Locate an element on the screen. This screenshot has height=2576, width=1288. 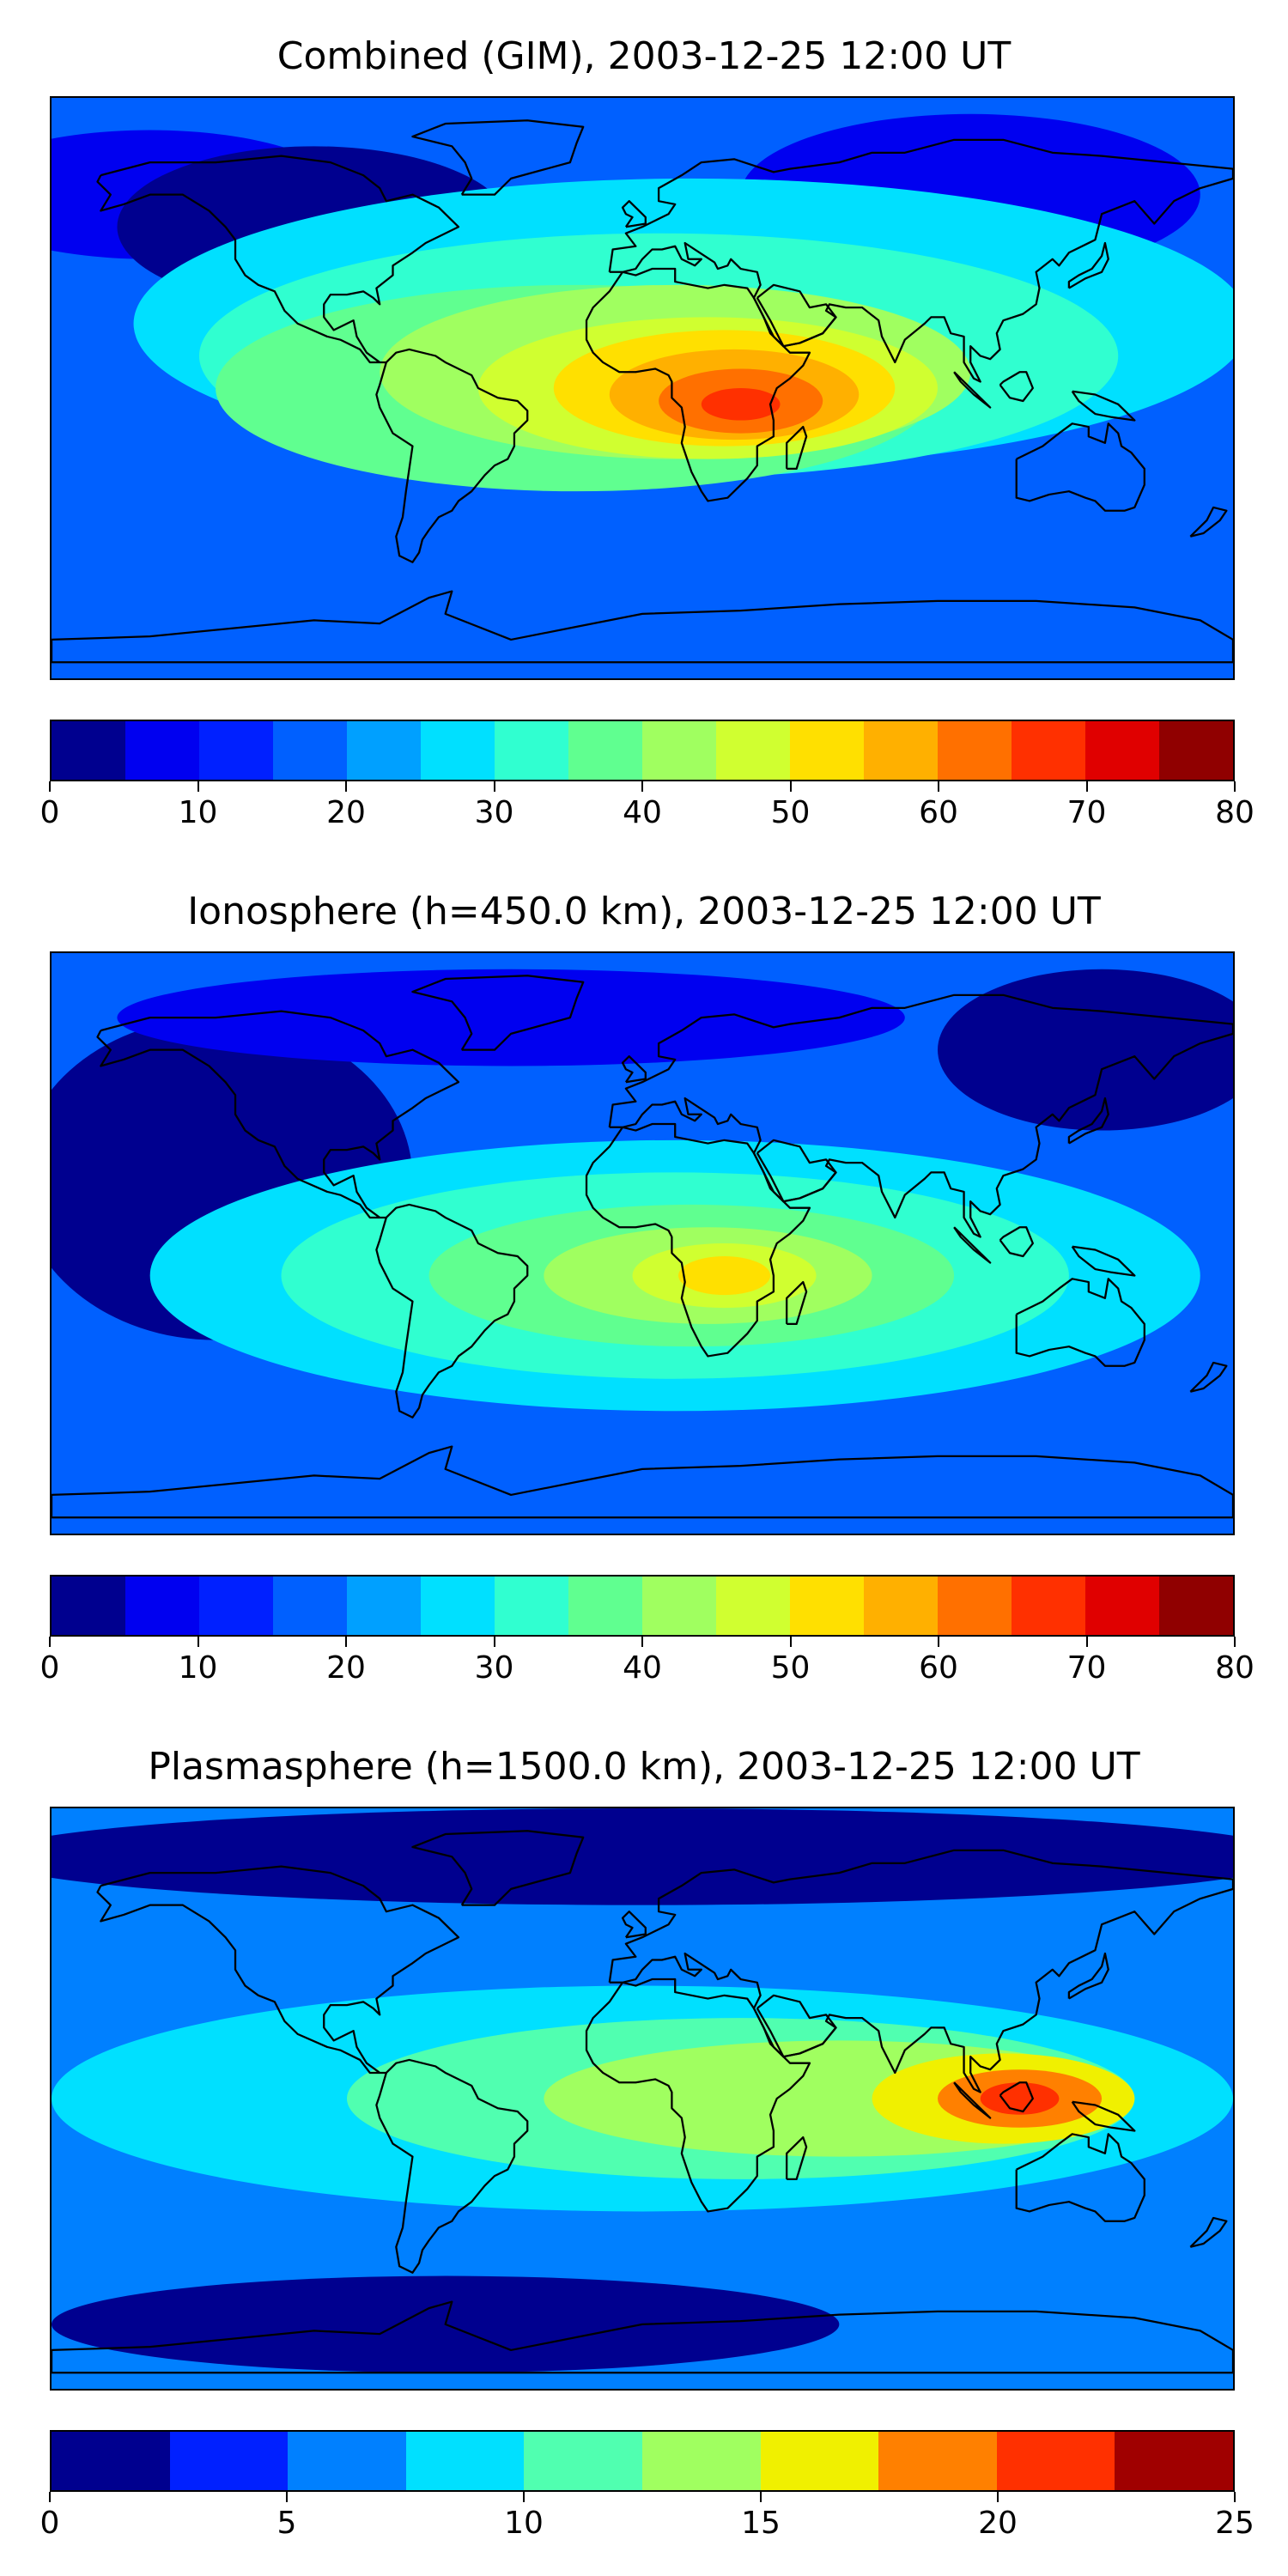
contour-low-region is located at coordinates (1085, 1050).